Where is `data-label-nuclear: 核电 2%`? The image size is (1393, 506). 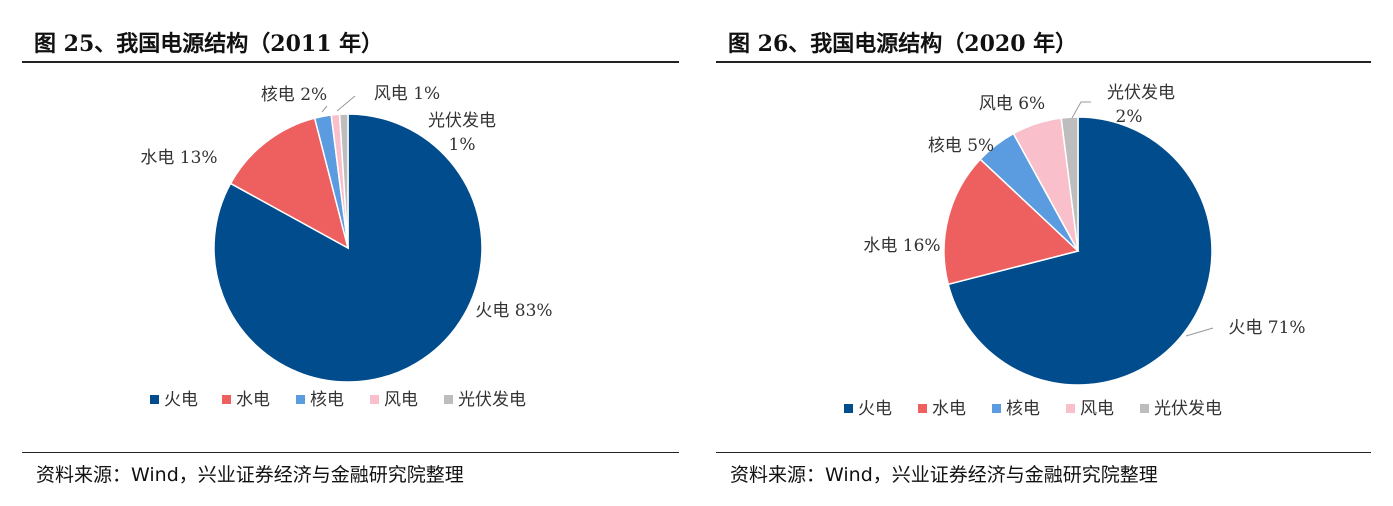
data-label-nuclear: 核电 2% is located at coordinates (294, 95).